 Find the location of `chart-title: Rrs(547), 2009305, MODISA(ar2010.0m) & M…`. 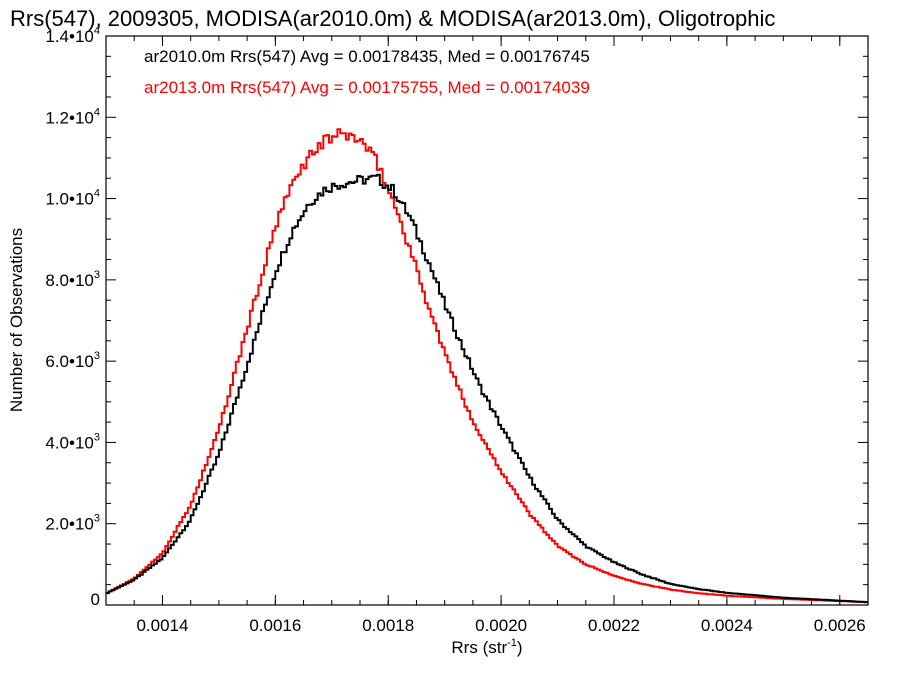

chart-title: Rrs(547), 2009305, MODISA(ar2010.0m) & M… is located at coordinates (392, 18).